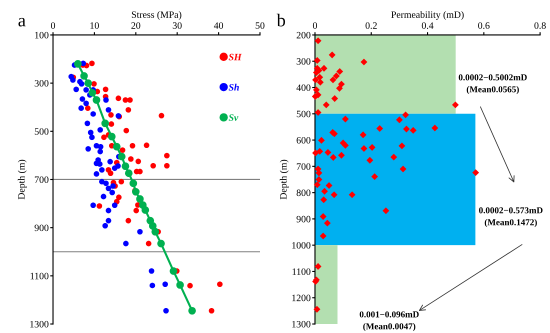 Image resolution: width=550 pixels, height=333 pixels. Describe the element at coordinates (301, 324) in the screenshot. I see `y-tick-label: 1300` at that location.